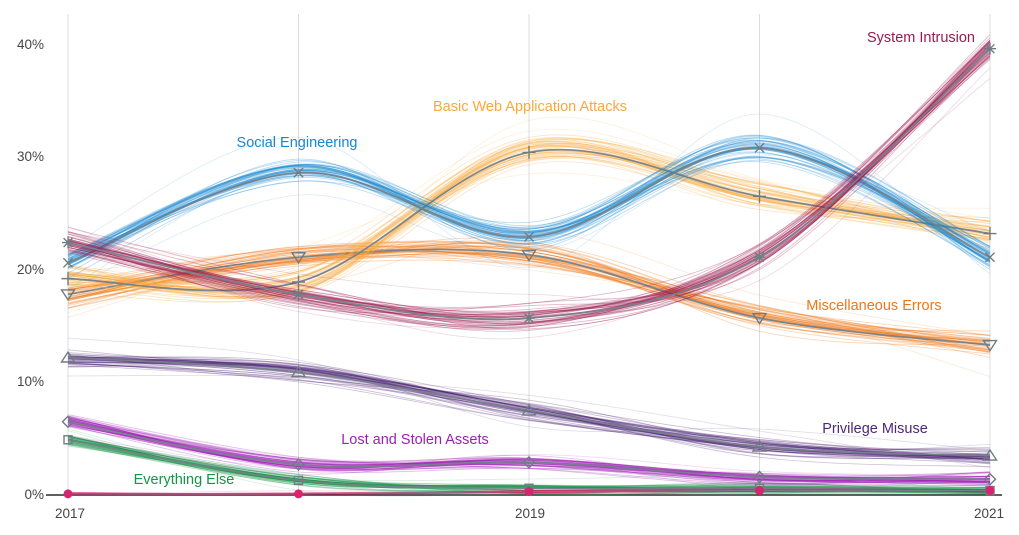  Describe the element at coordinates (30, 44) in the screenshot. I see `y-axis-tick-40: 40%` at that location.